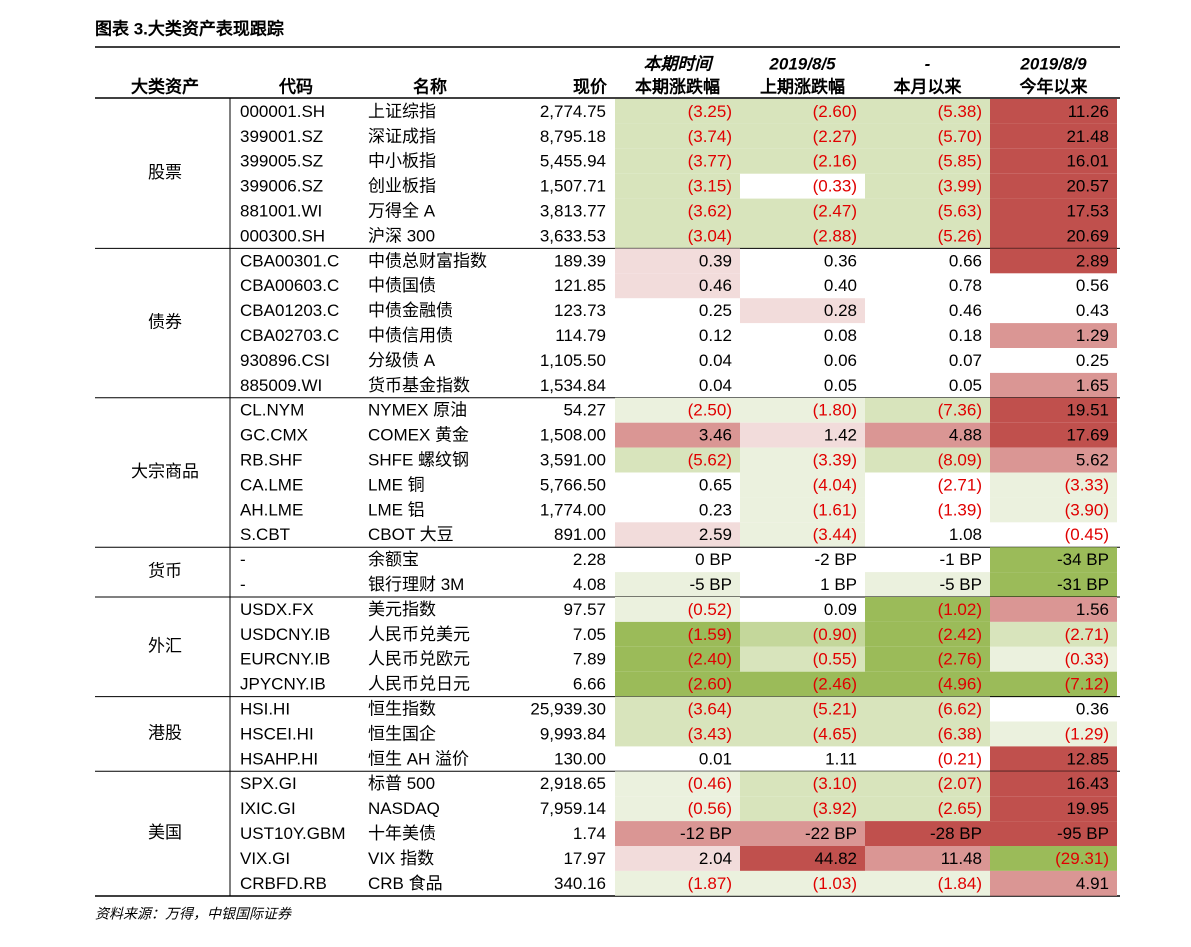 This screenshot has height=947, width=1191. I want to click on price-cell: 4.08, so click(589, 584).